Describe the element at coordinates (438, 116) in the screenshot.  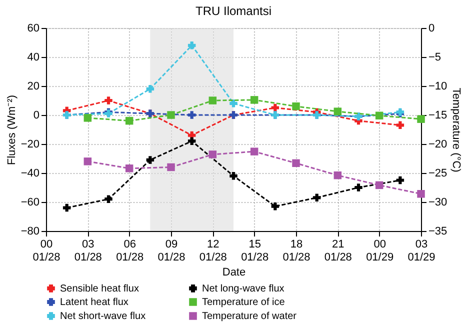
I see `y2-tick-label: −15` at that location.